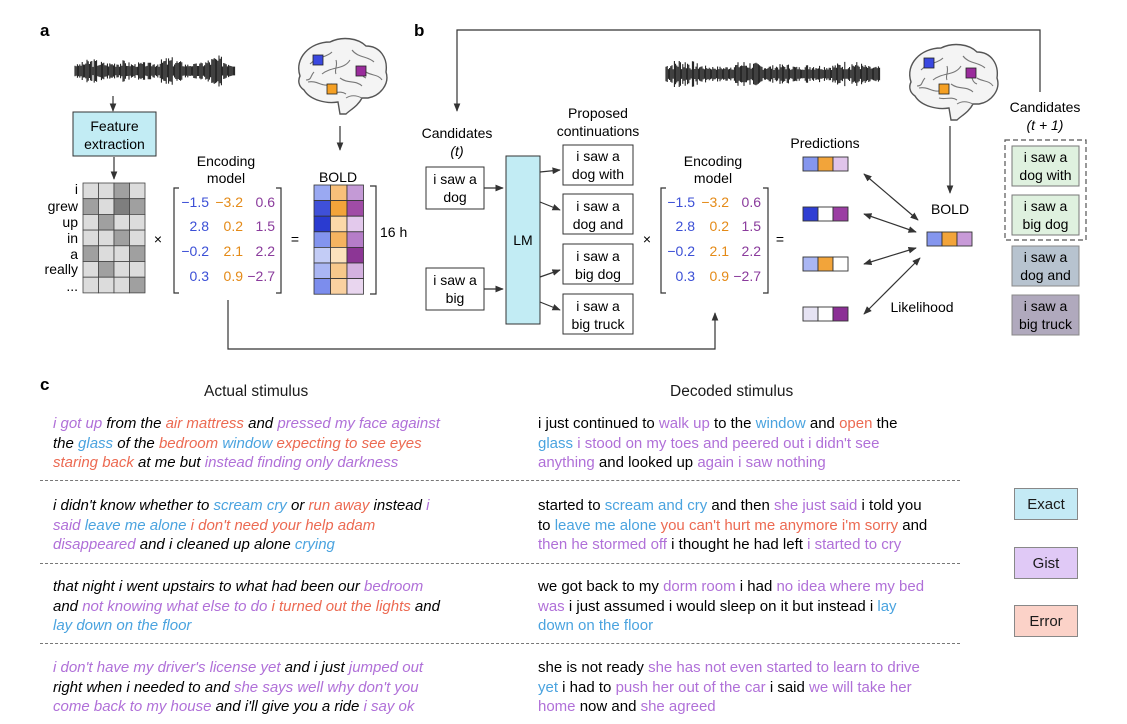  I want to click on predictions-label: Predictions, so click(824, 143).